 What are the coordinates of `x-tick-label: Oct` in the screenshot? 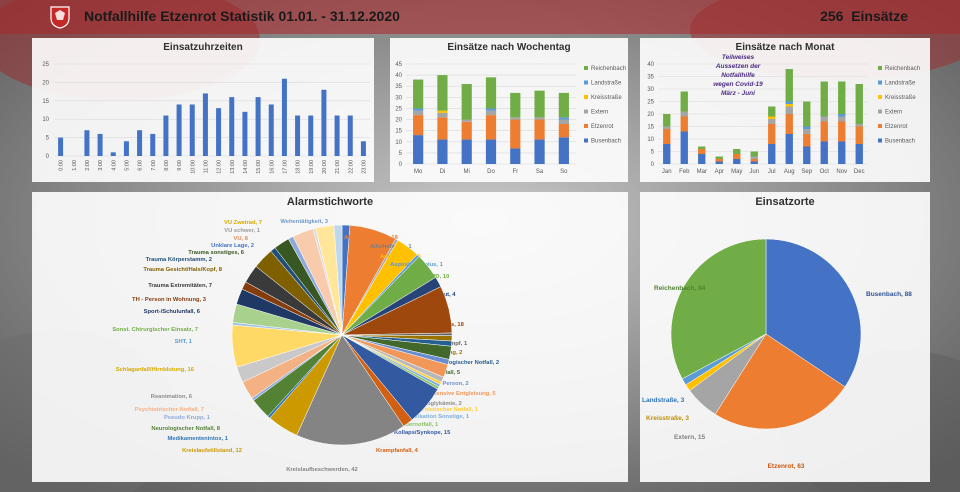 It's located at (825, 172).